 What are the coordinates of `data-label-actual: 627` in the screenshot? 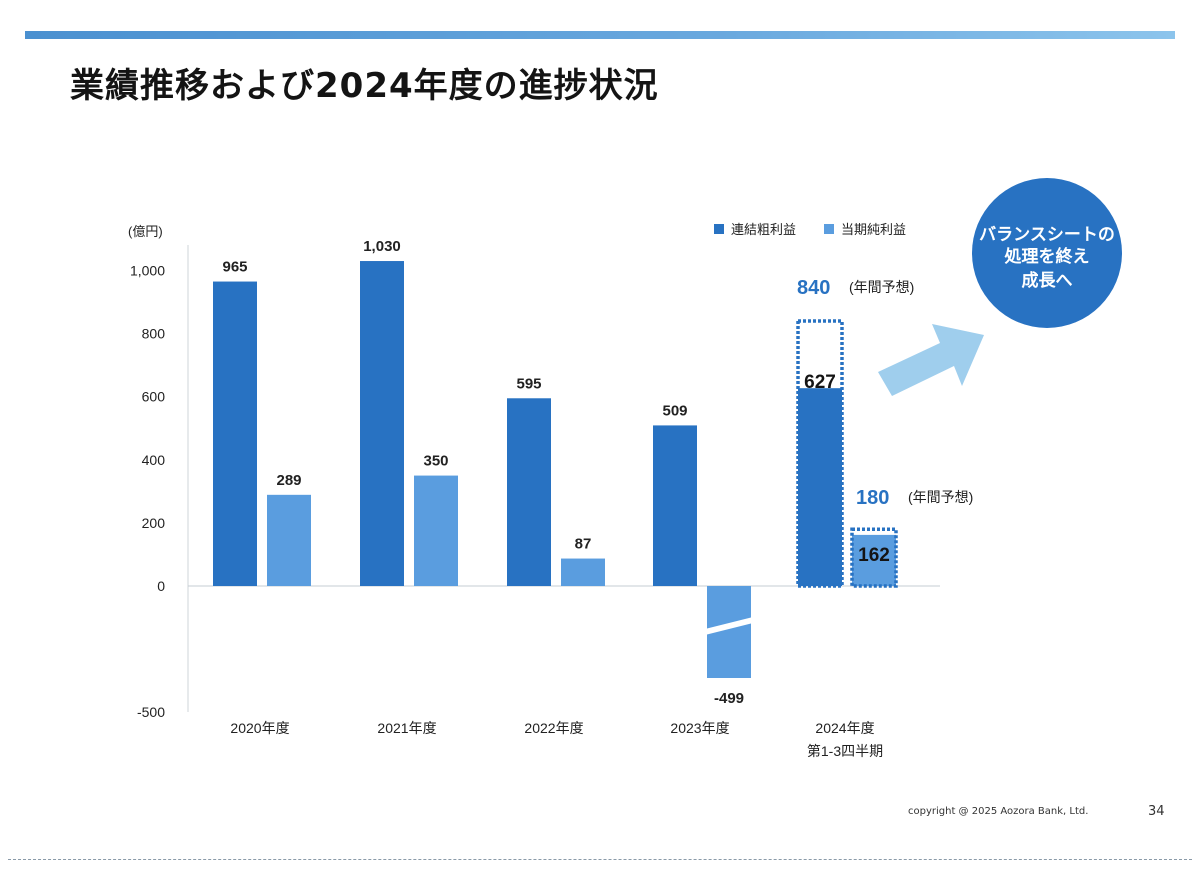 It's located at (820, 382).